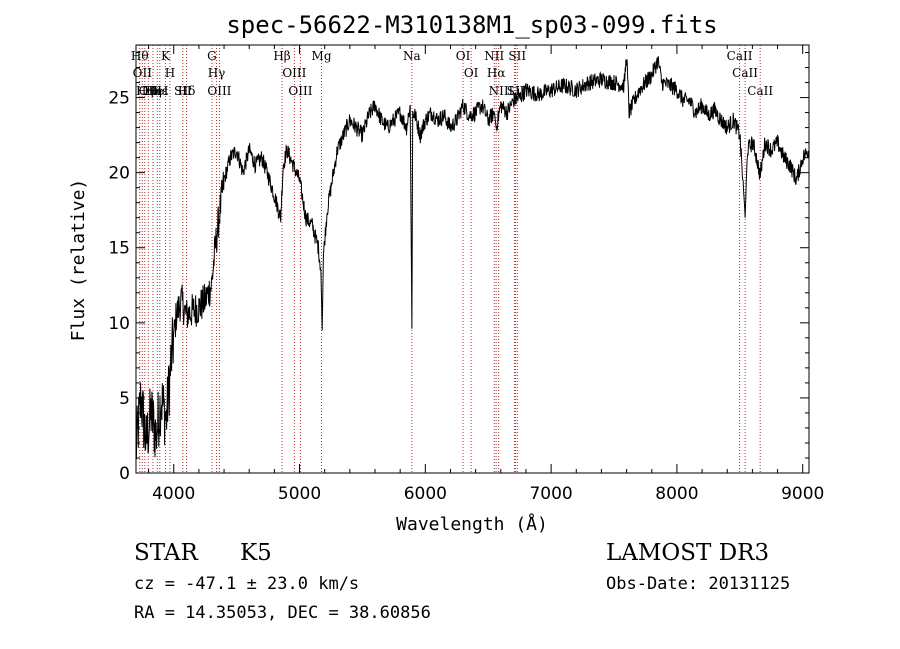  What do you see at coordinates (676, 494) in the screenshot?
I see `x-tick-label: 8000` at bounding box center [676, 494].